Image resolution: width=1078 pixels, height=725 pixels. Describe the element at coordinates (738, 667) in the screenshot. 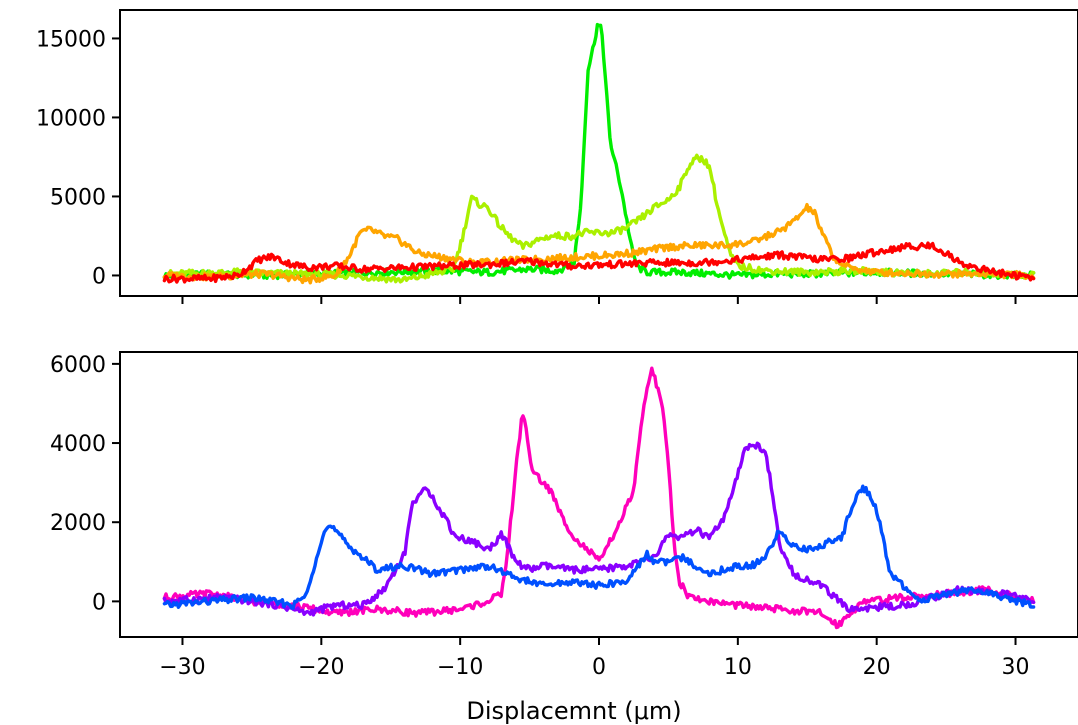

I see `x-tick-label: 10` at that location.